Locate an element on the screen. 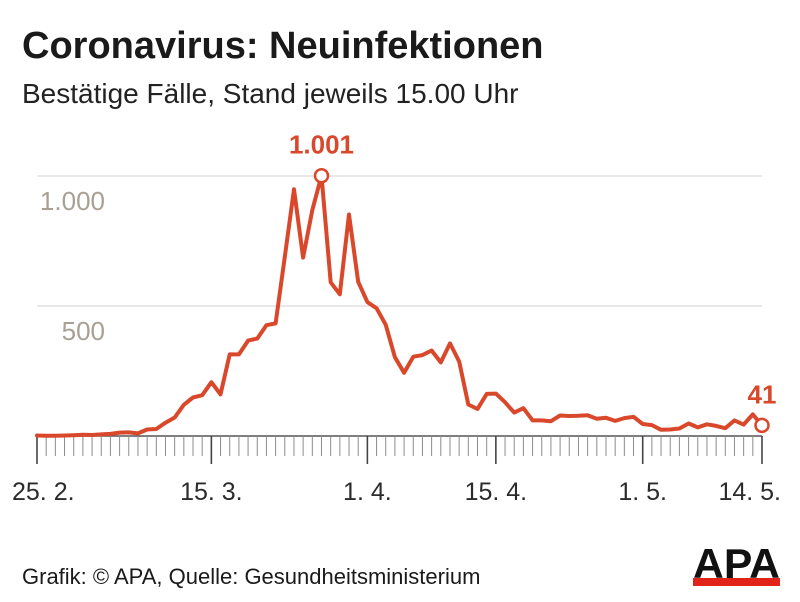 The width and height of the screenshot is (800, 602). chart-title: Coronavirus: Neuinfektionen is located at coordinates (283, 46).